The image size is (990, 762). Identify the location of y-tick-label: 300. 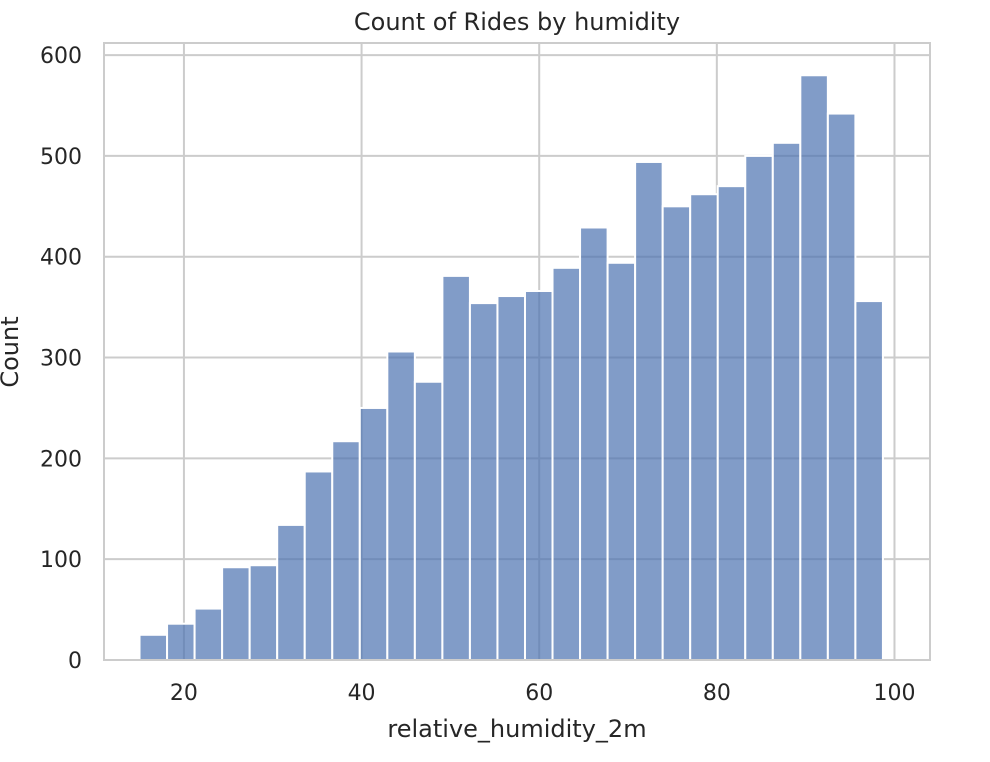
(61, 359).